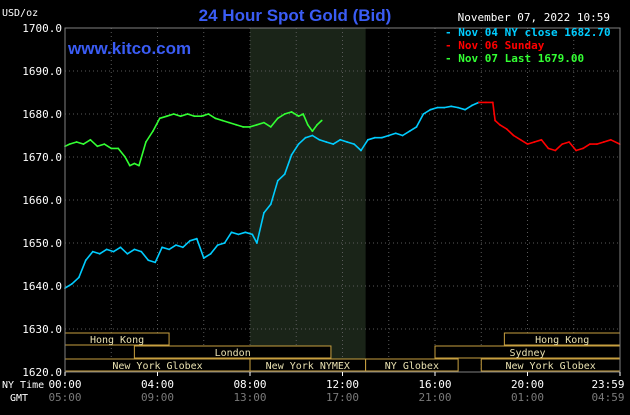  Describe the element at coordinates (534, 17) in the screenshot. I see `chart-timestamp: November 07, 2022 10:59` at that location.